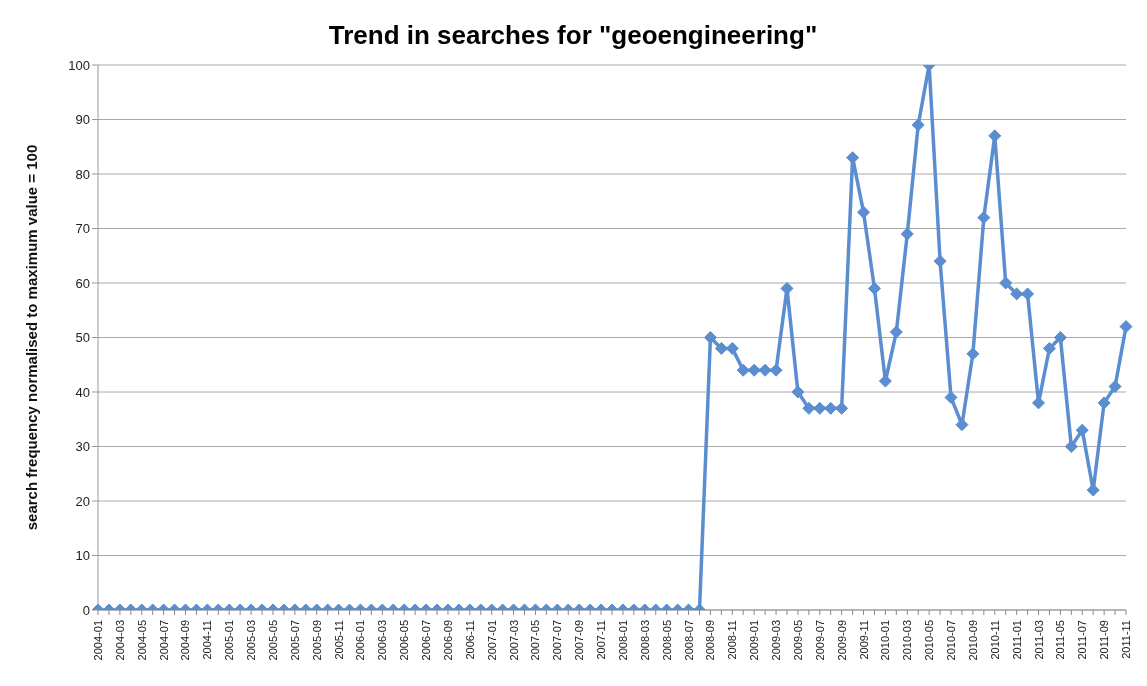 This screenshot has height=686, width=1147. I want to click on x-tick-label: 2005-03, so click(251, 640).